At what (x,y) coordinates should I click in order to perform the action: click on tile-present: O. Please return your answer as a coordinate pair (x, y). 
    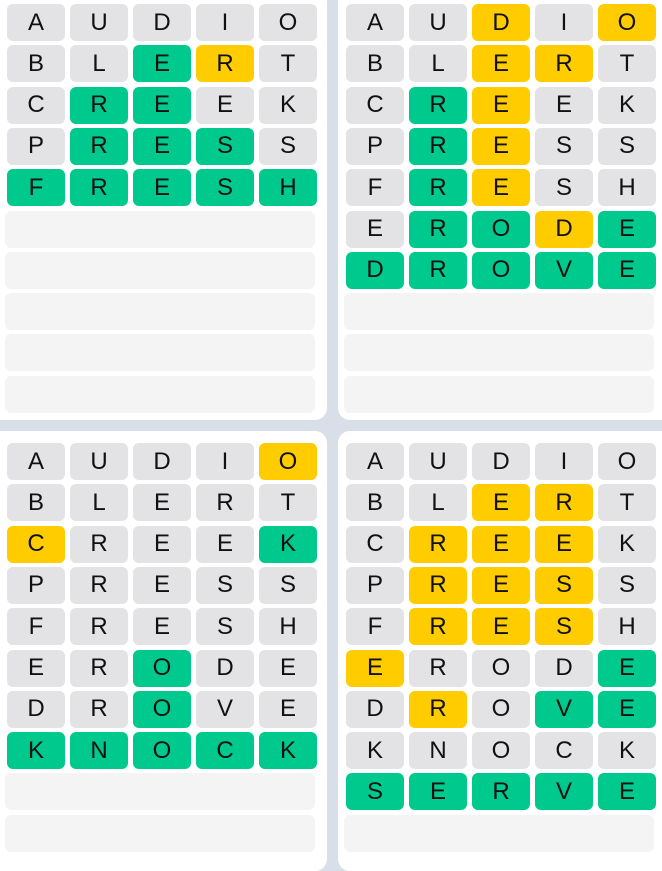
    Looking at the image, I should click on (288, 461).